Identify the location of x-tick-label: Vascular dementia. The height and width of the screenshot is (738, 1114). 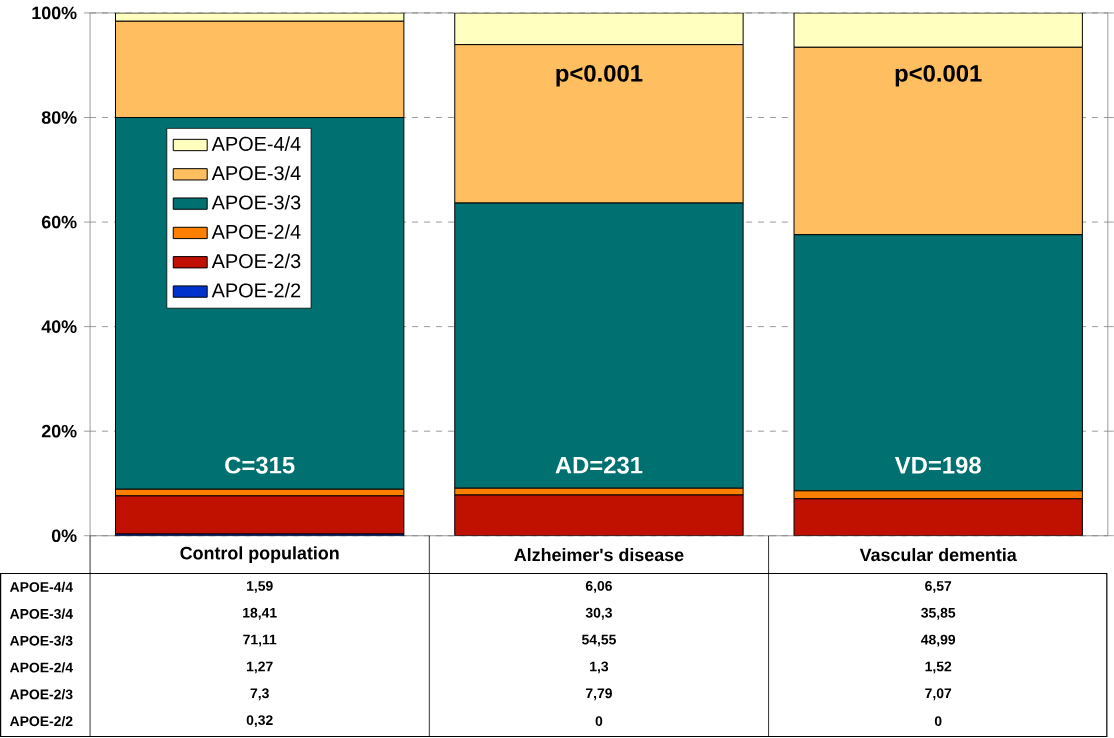
(938, 554).